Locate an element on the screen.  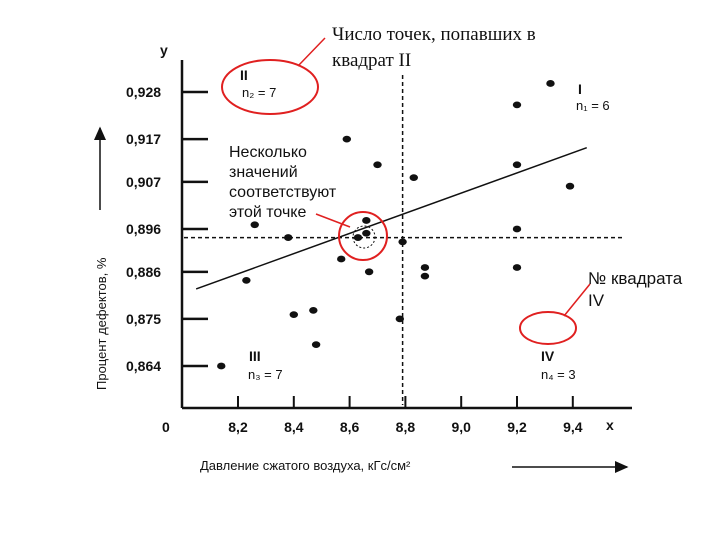
quadrant-3-numeral: III is located at coordinates (255, 356).